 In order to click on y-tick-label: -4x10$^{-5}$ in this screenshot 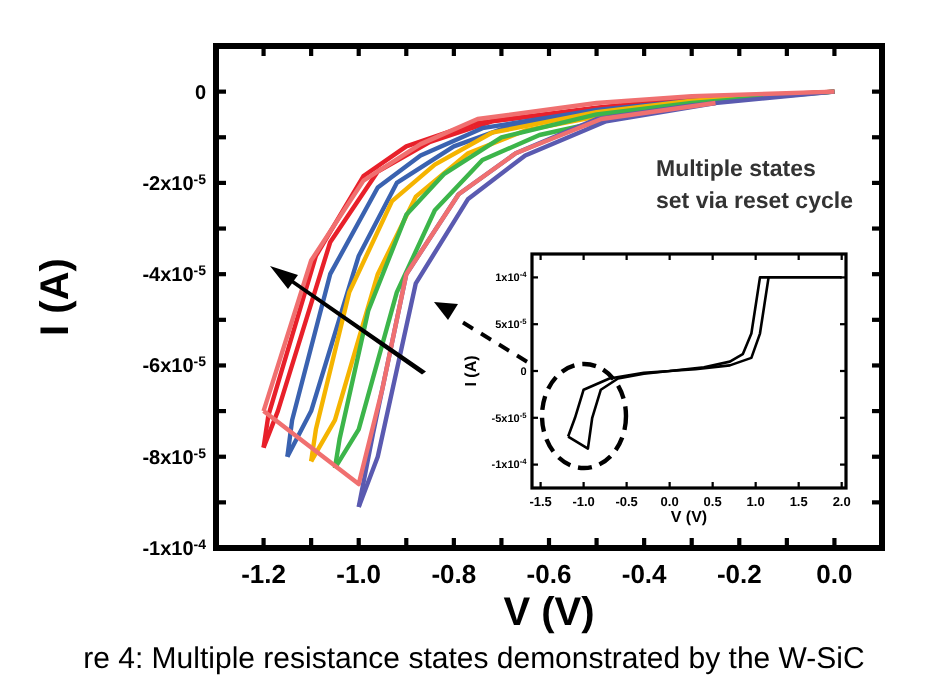, I will do `click(174, 276)`.